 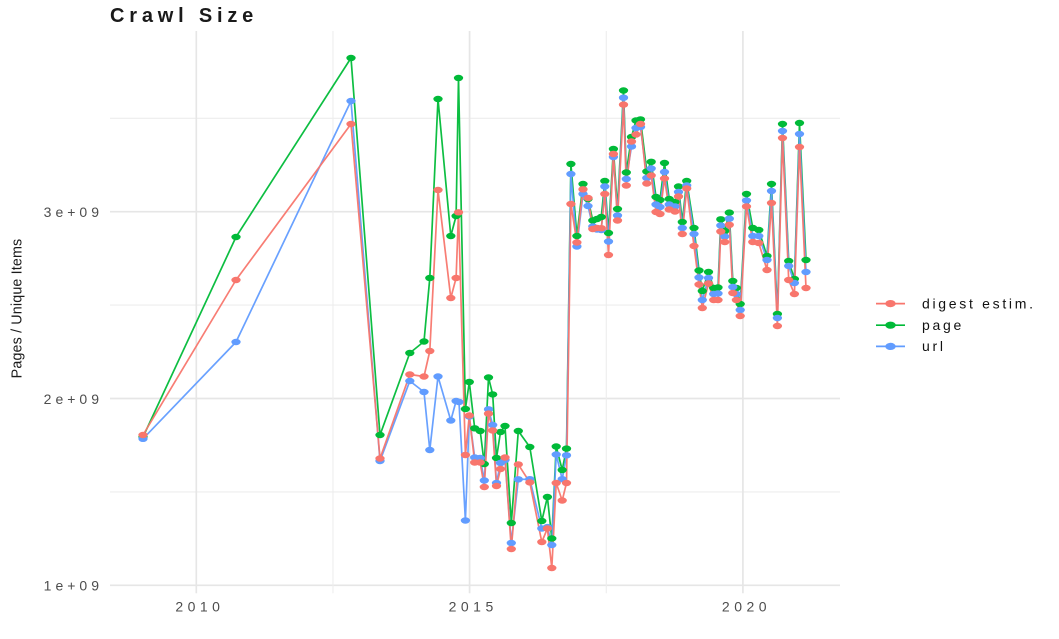 I want to click on svg-text: 2e+09, so click(x=73, y=399).